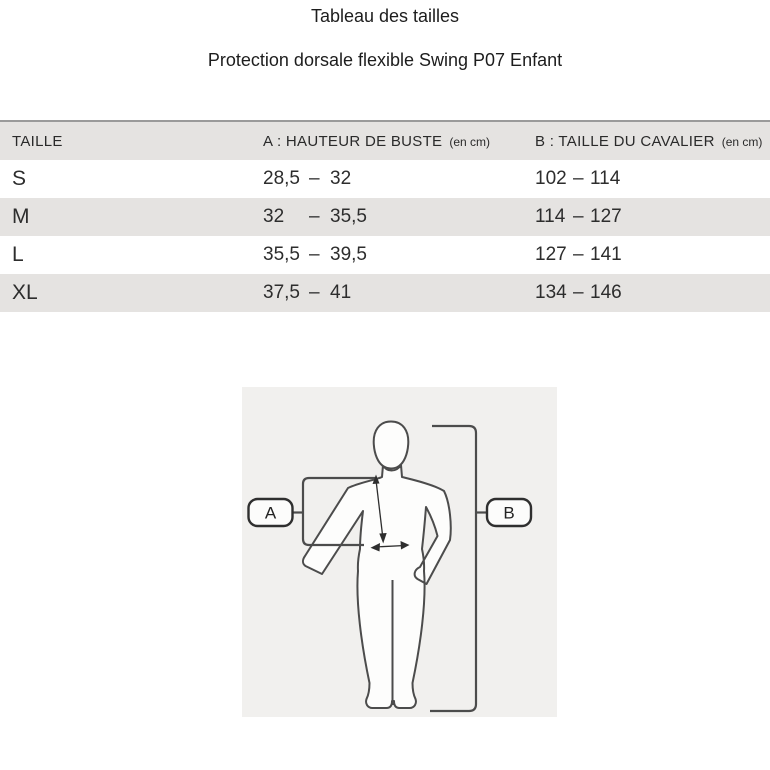 The width and height of the screenshot is (770, 770). I want to click on rider-max: 146, so click(606, 292).